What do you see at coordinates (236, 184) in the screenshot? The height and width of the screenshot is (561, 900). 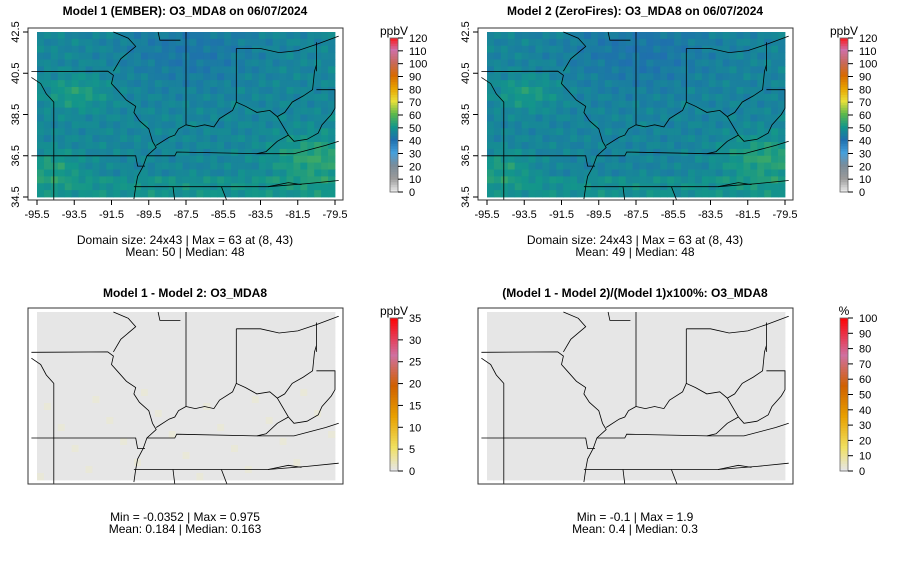 I see `state-boundary` at bounding box center [236, 184].